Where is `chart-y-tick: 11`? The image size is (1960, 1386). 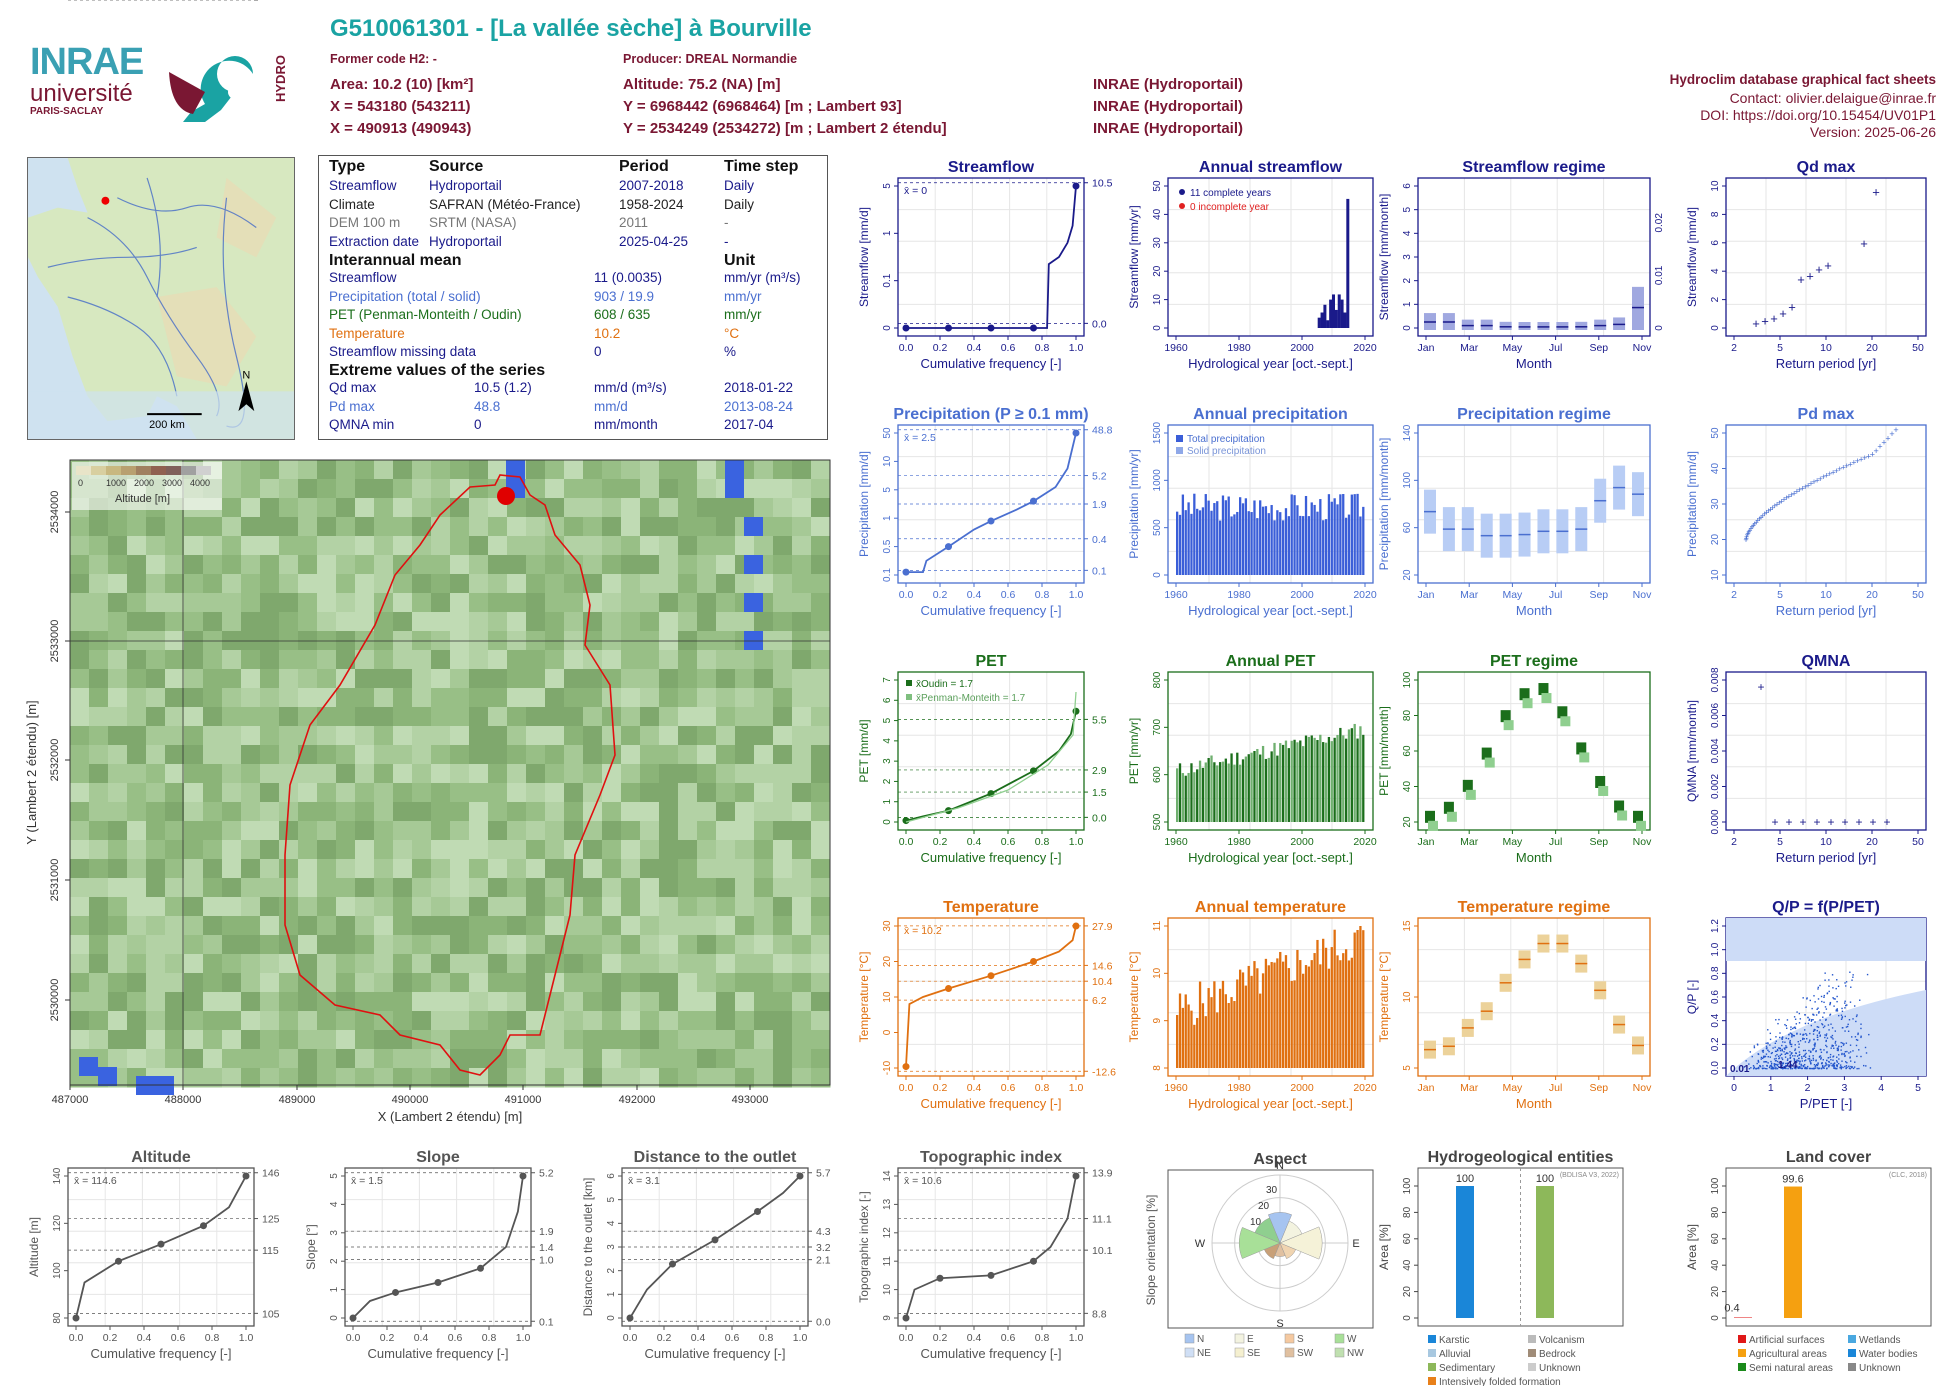 chart-y-tick: 11 is located at coordinates (1157, 925).